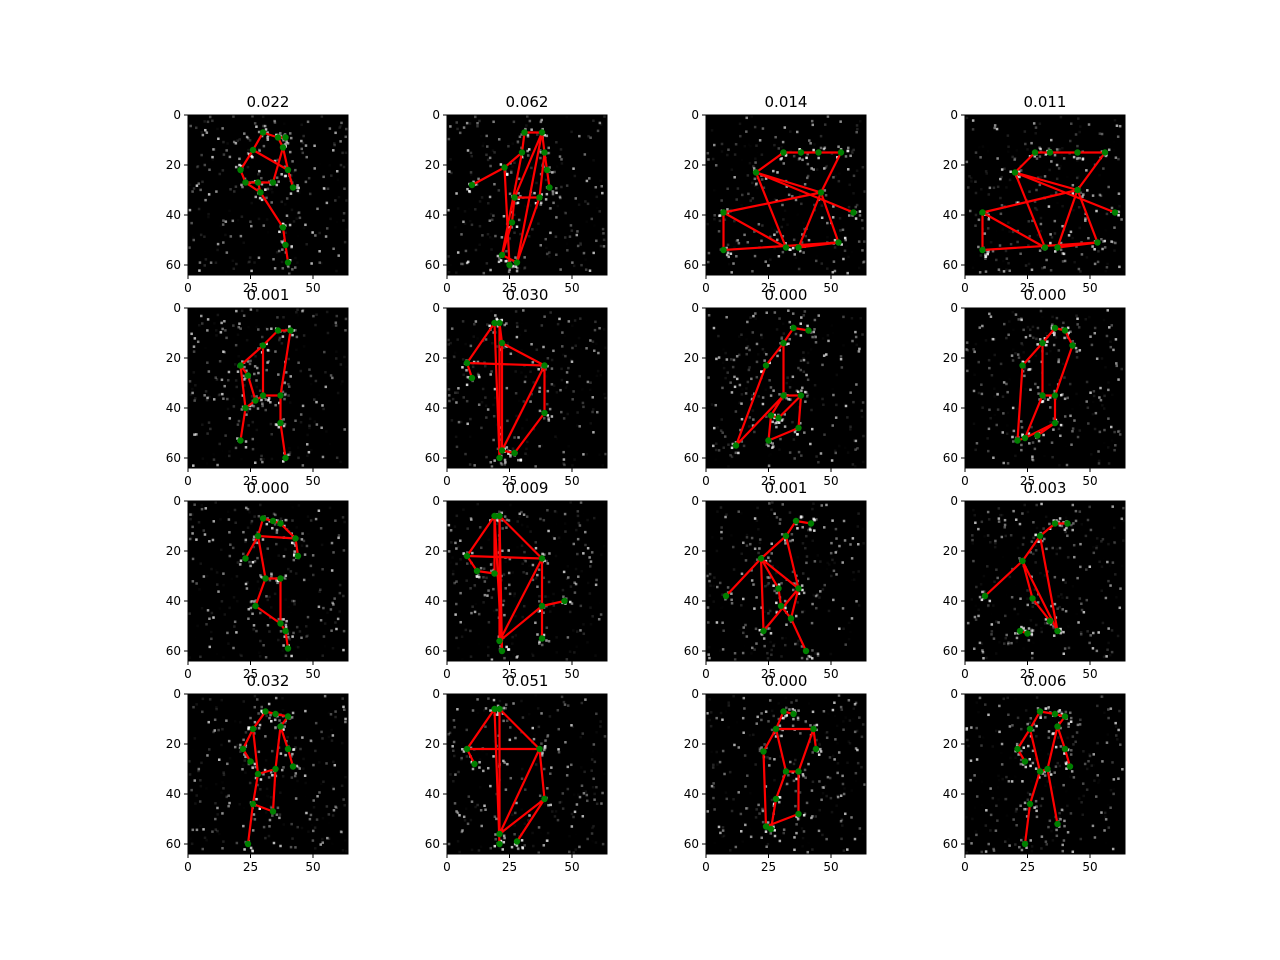 This screenshot has height=960, width=1280. What do you see at coordinates (516, 773) in the screenshot?
I see `subplot-14: 0 25 50 0 20 40 60 0.051` at bounding box center [516, 773].